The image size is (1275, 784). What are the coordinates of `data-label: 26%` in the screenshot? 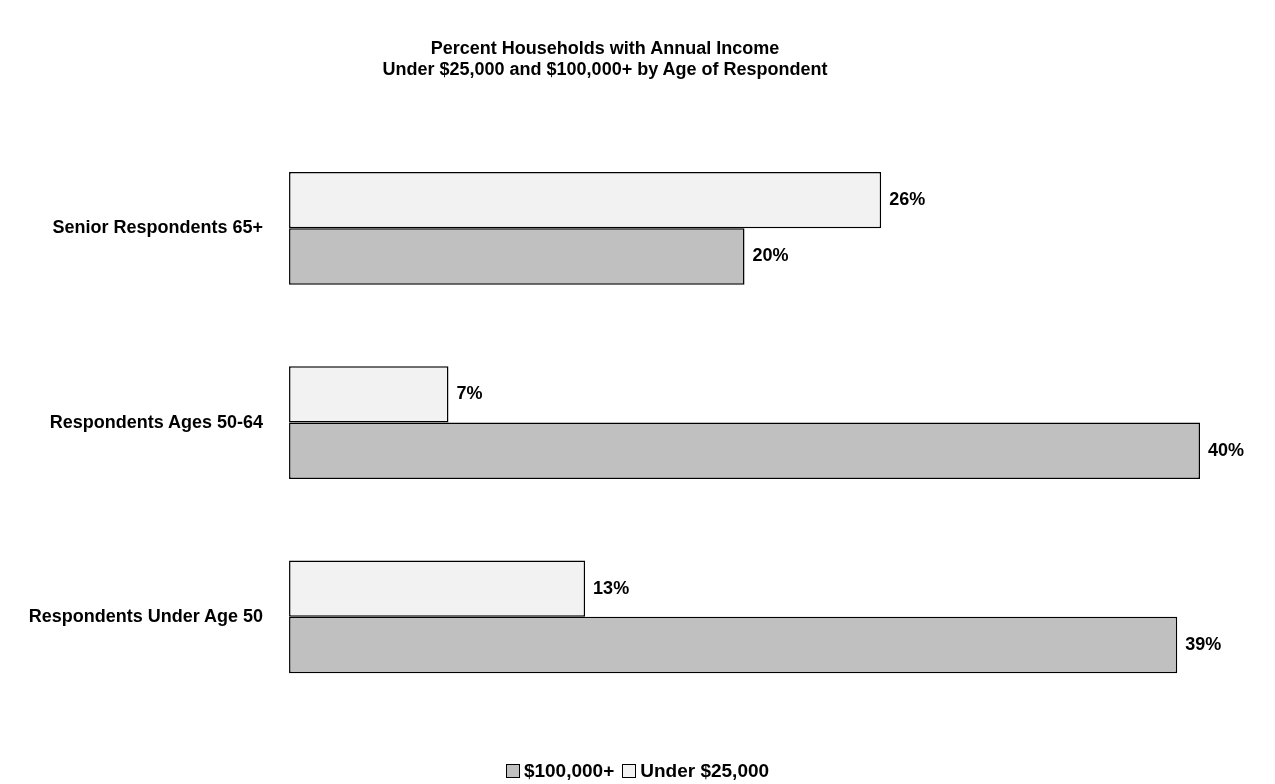 It's located at (907, 199).